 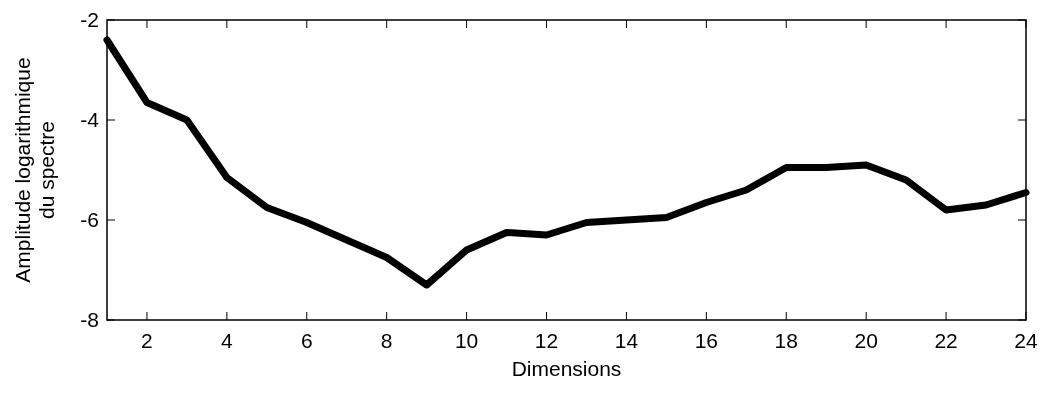 I want to click on y-tick-label: -8, so click(x=89, y=319).